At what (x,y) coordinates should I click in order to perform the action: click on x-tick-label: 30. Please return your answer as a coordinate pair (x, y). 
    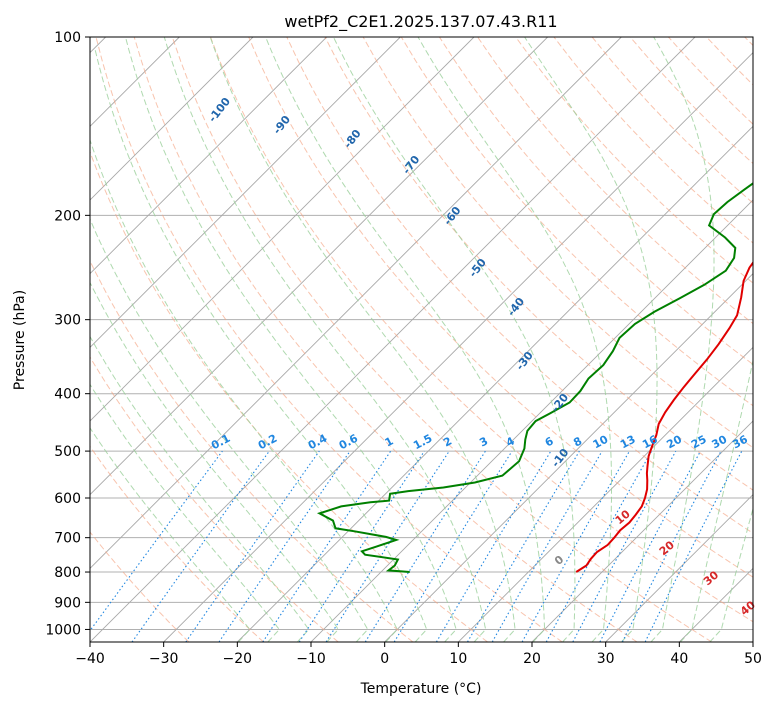
    Looking at the image, I should click on (606, 659).